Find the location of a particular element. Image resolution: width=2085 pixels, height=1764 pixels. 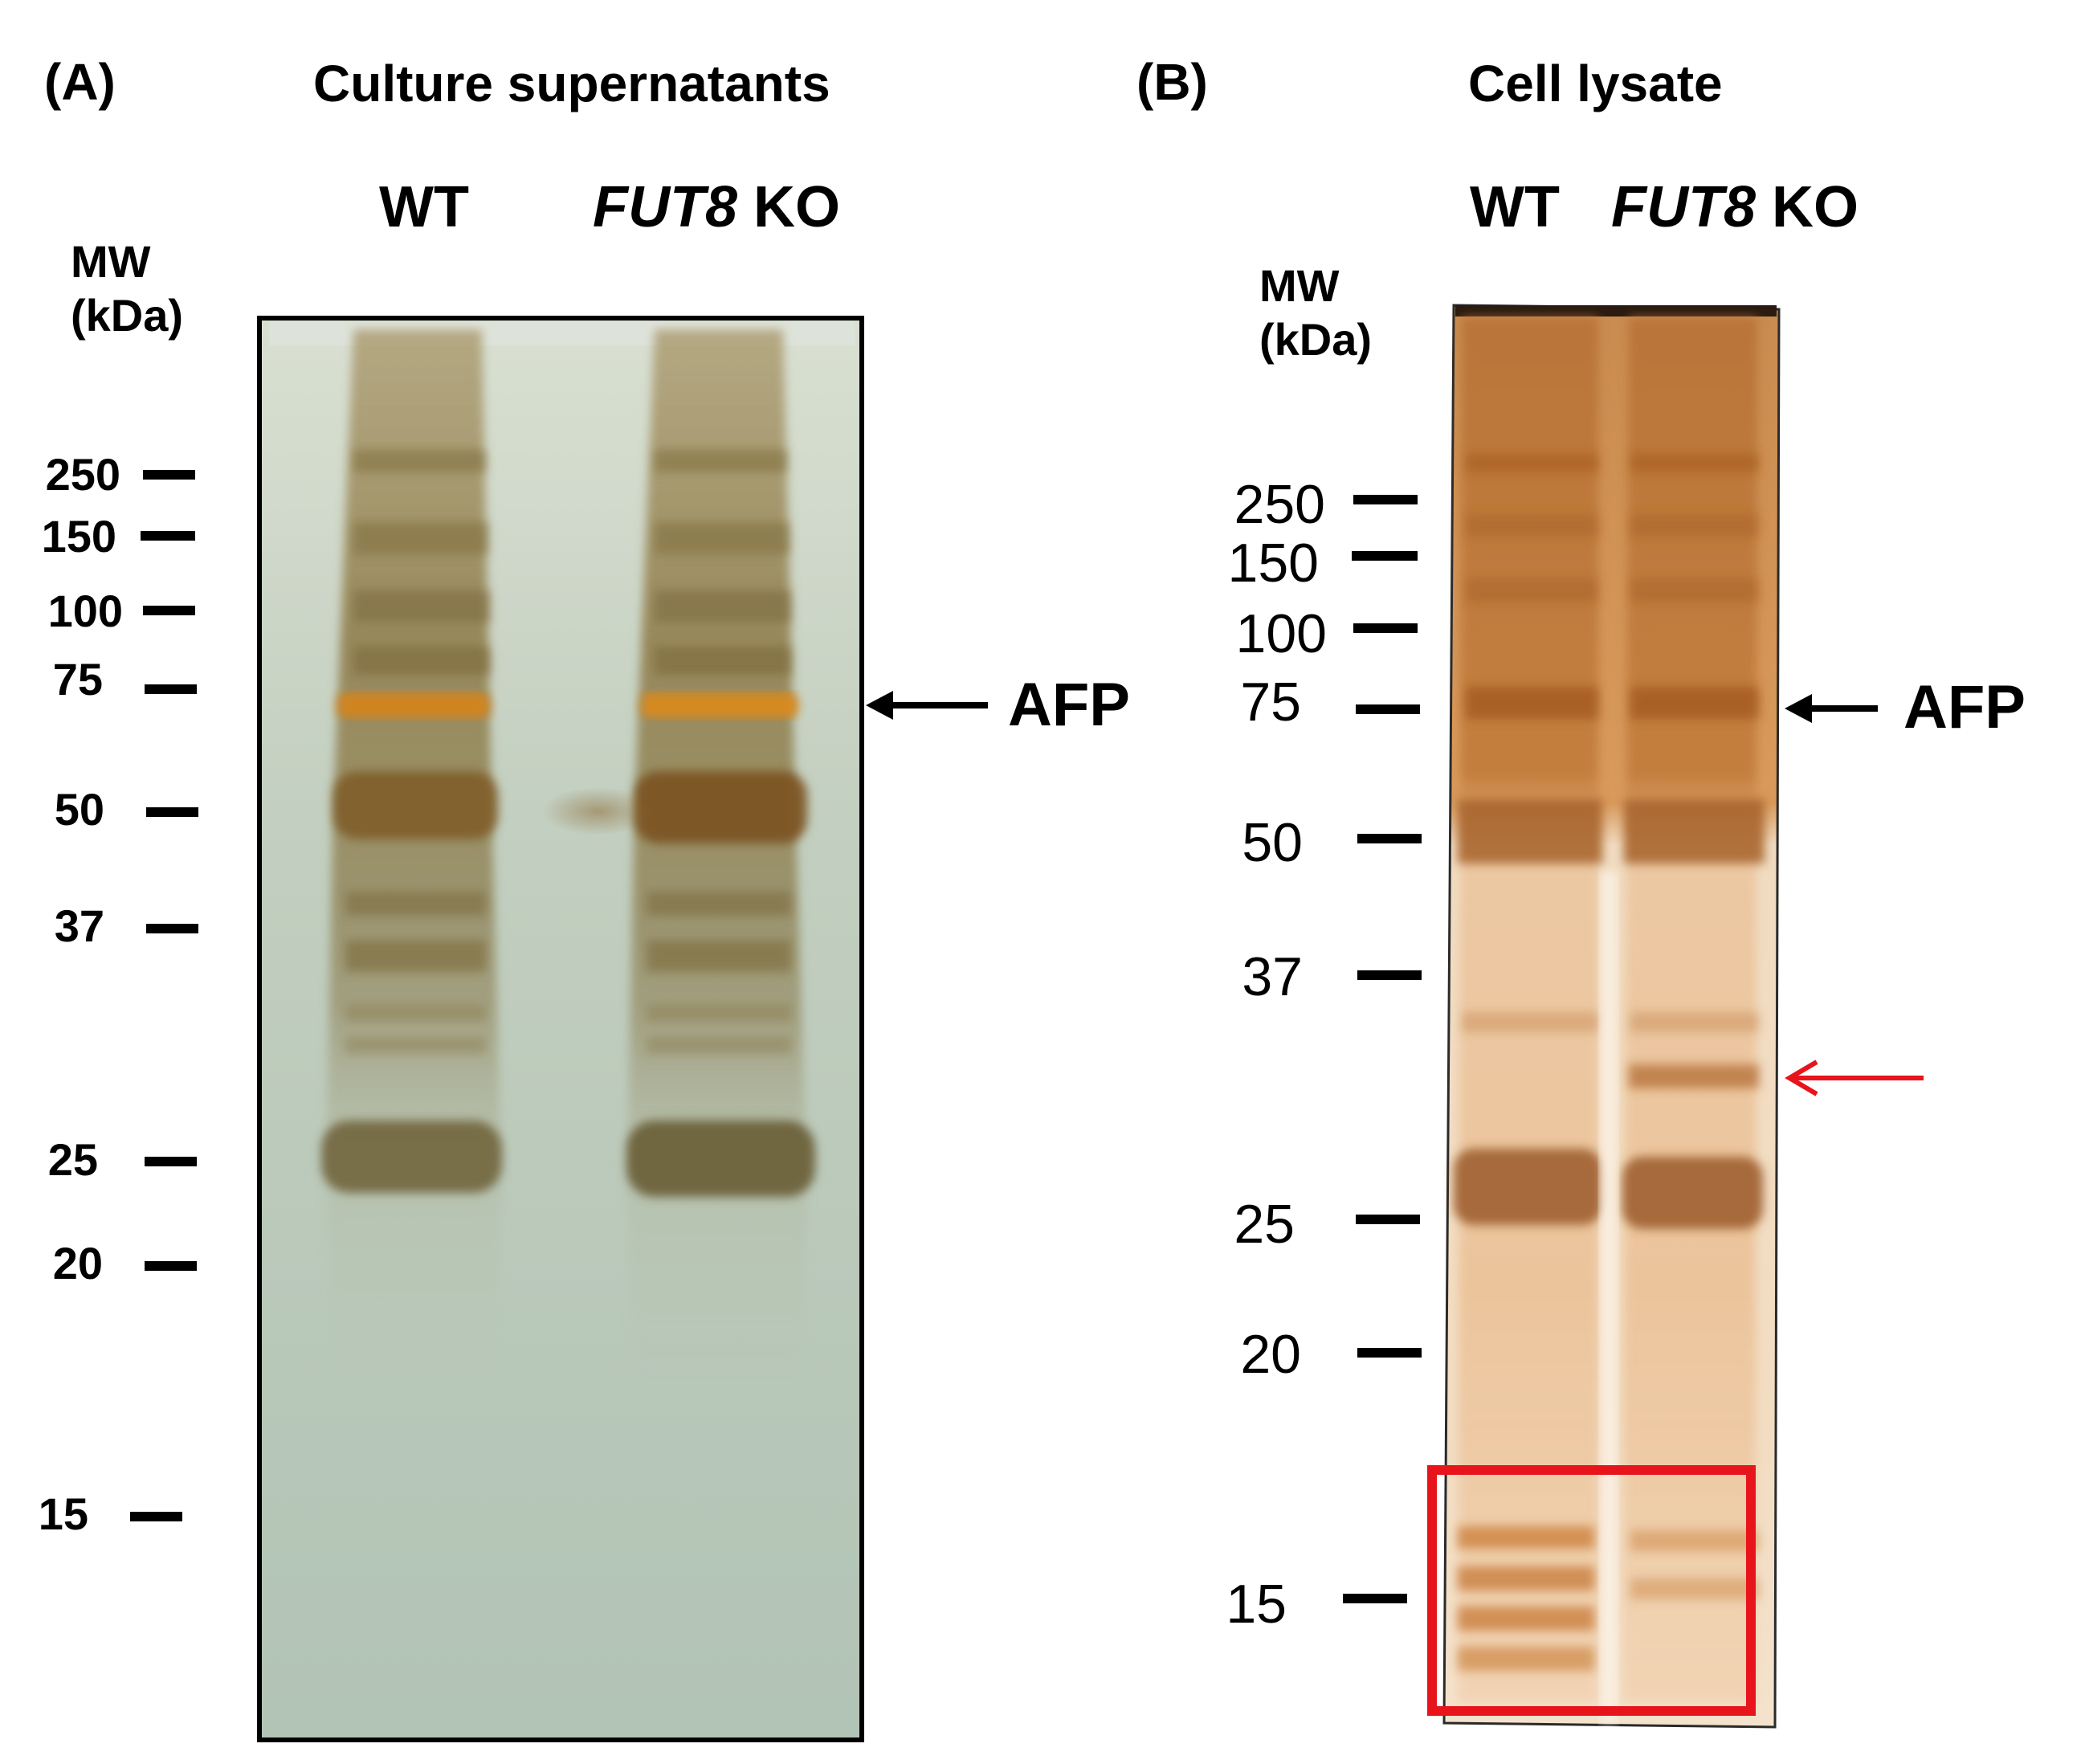

panel-a-lane-wt-smear is located at coordinates (413, 848).